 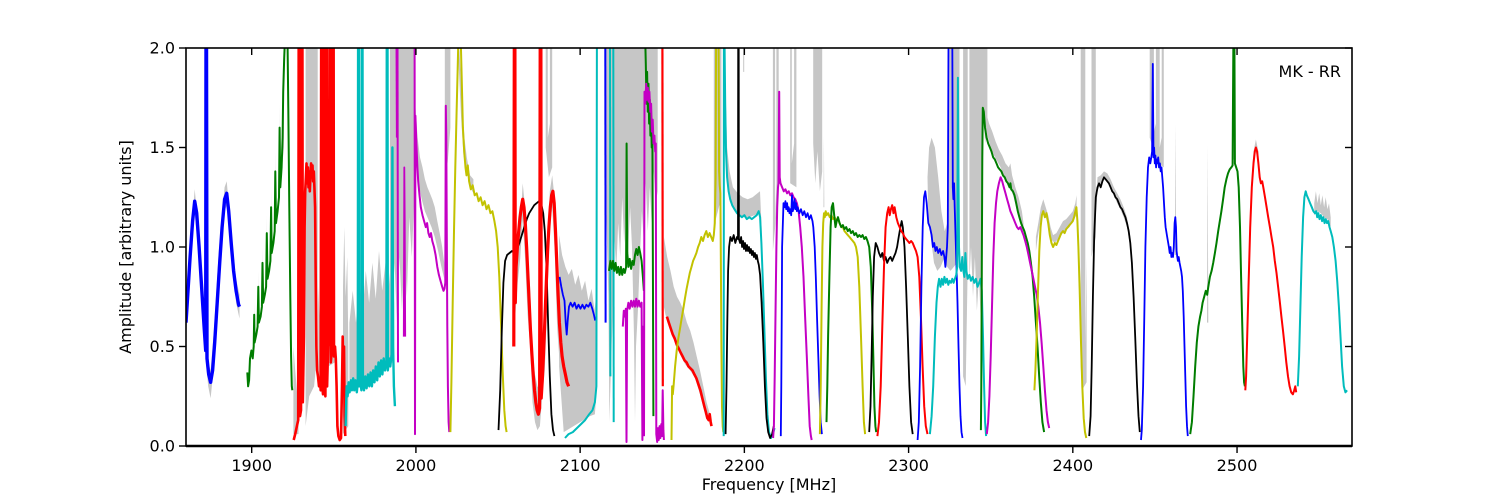 I want to click on series-black-band4, so click(x=1114, y=306).